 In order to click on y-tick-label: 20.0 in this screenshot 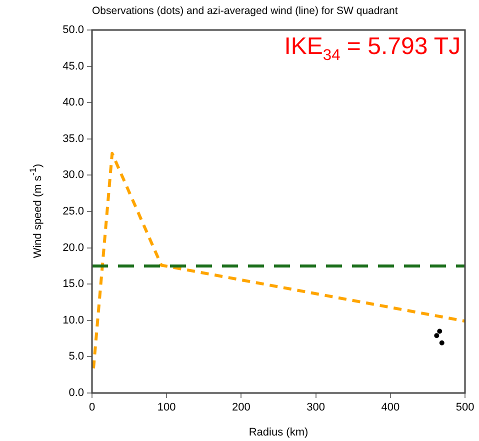, I will do `click(73, 248)`.